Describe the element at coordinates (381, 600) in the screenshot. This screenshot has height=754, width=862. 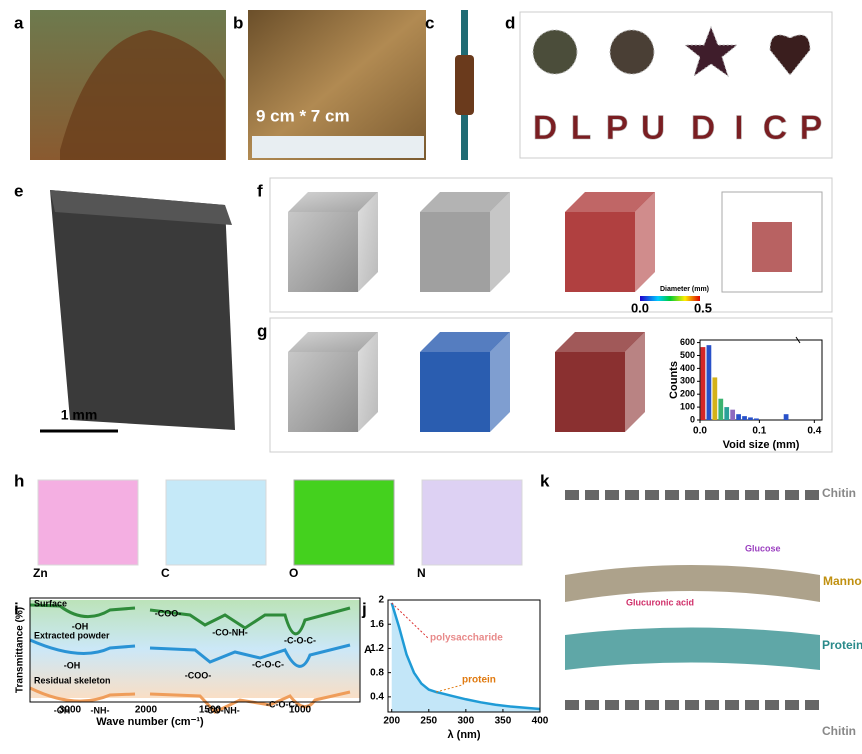
I see `y-tick-label: 2` at that location.